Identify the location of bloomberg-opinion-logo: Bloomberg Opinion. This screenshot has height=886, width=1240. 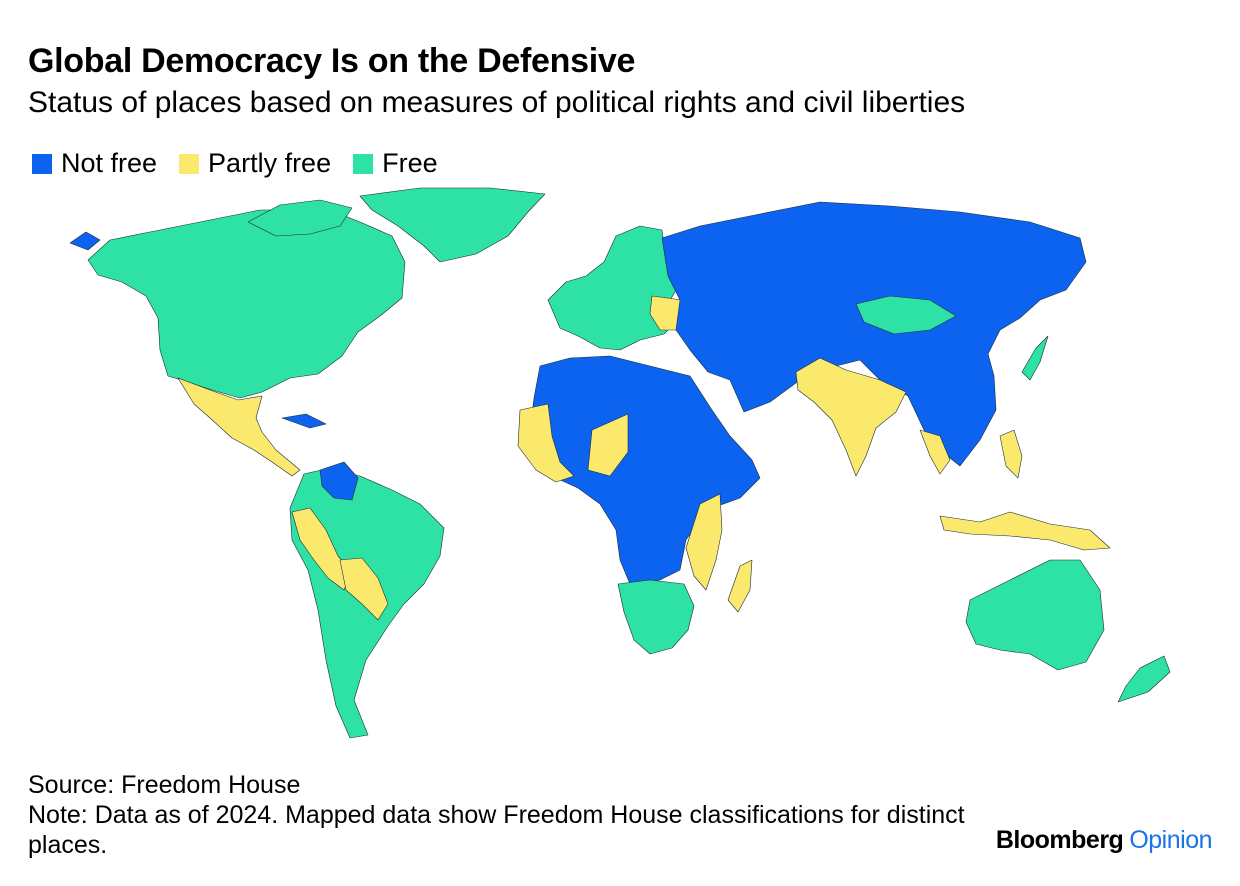
(1104, 840).